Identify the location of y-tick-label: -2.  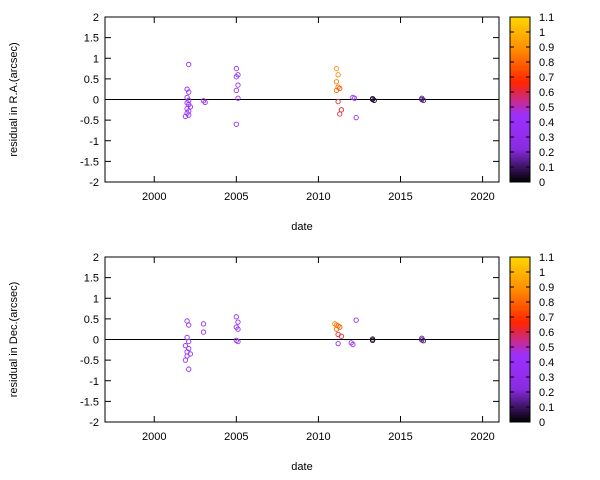
(94, 183).